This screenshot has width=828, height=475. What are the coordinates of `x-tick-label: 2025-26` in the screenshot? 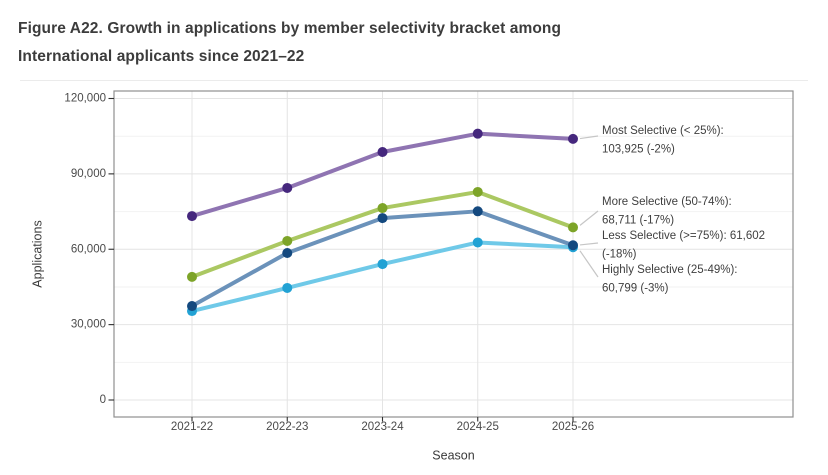 It's located at (573, 427).